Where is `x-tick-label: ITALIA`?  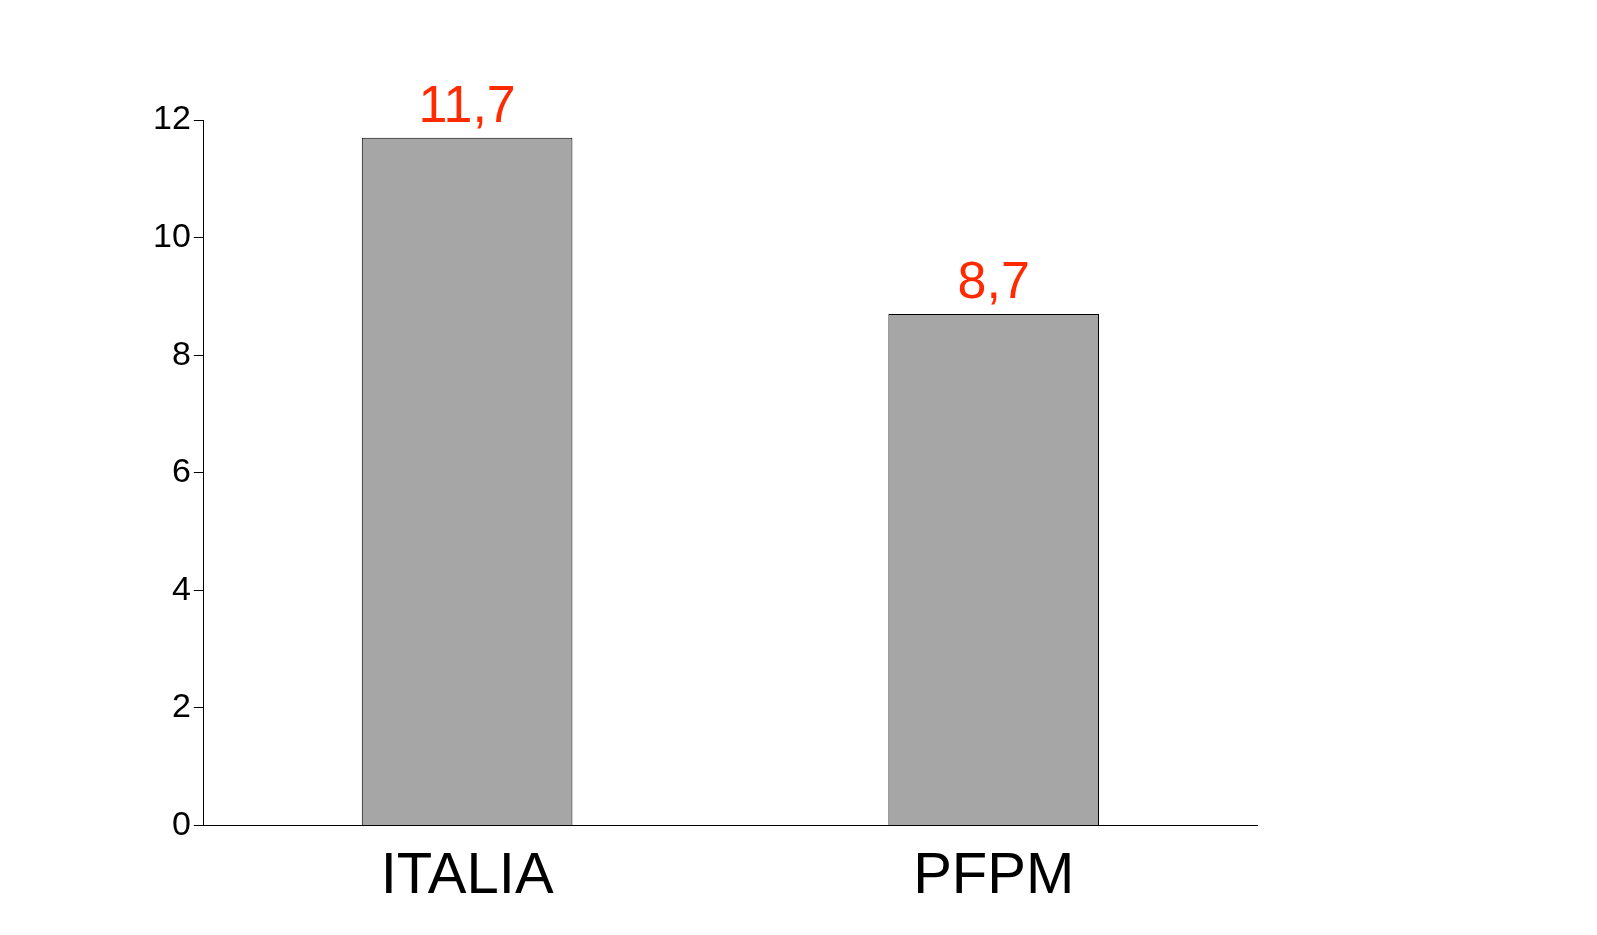
x-tick-label: ITALIA is located at coordinates (467, 873).